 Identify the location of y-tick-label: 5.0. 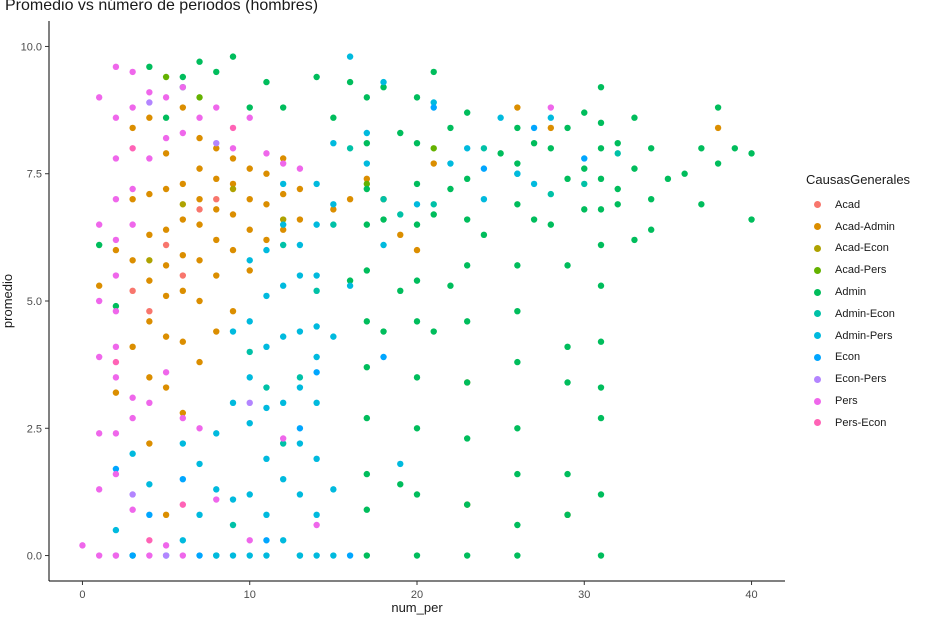
(34, 302).